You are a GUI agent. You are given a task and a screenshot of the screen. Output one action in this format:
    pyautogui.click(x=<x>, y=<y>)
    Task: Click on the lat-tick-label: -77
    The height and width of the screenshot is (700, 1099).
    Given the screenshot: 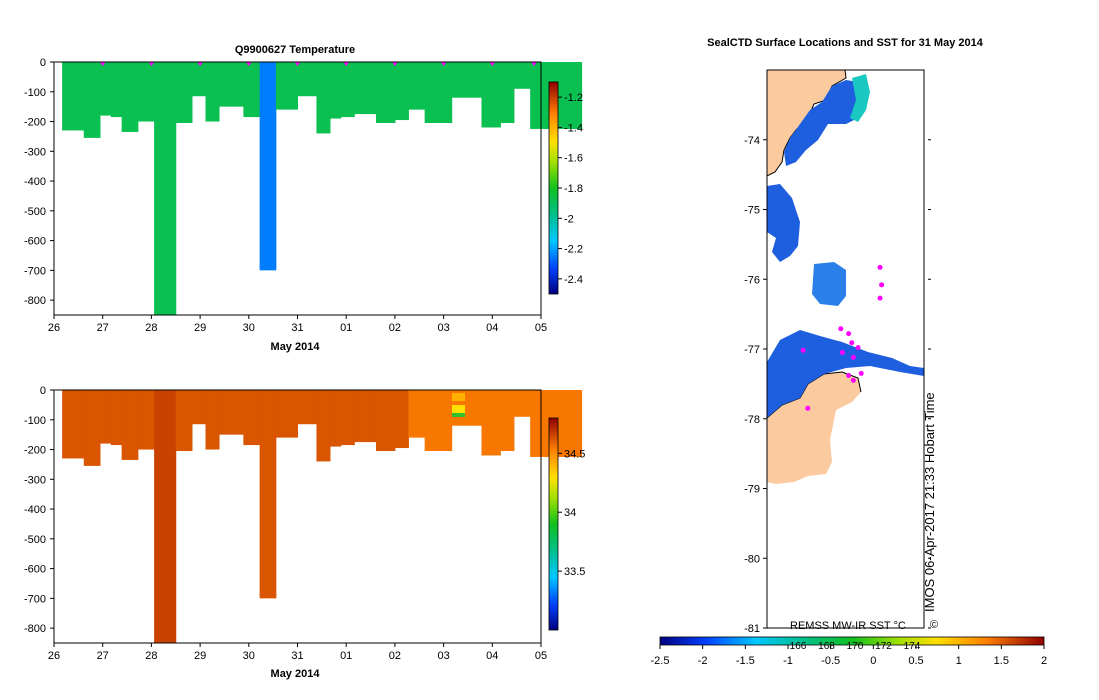 What is the action you would take?
    pyautogui.click(x=752, y=350)
    